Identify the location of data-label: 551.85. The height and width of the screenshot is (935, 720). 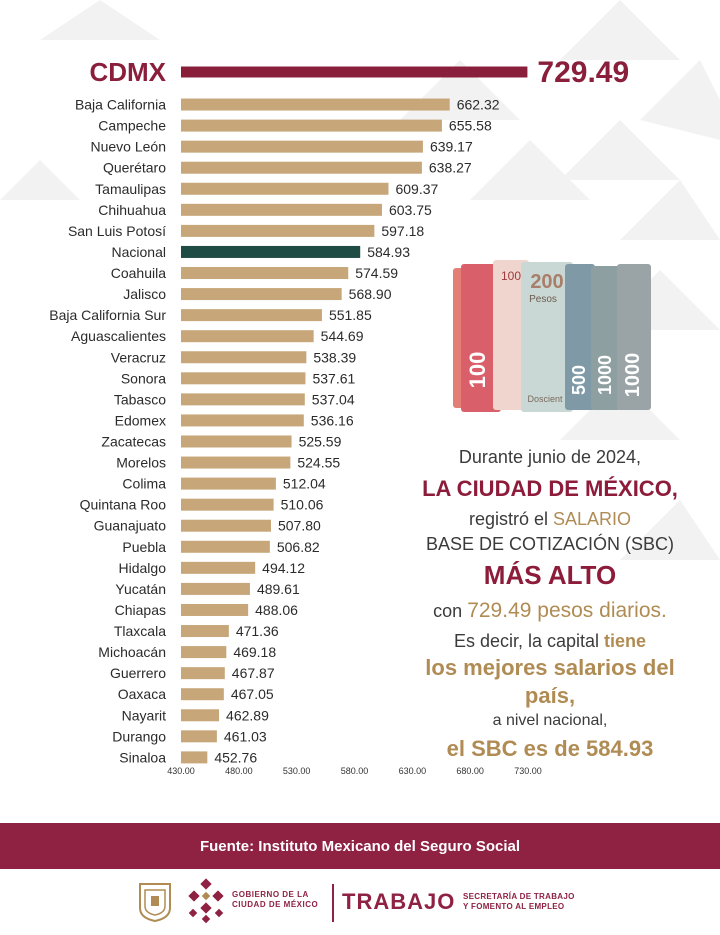
(350, 315).